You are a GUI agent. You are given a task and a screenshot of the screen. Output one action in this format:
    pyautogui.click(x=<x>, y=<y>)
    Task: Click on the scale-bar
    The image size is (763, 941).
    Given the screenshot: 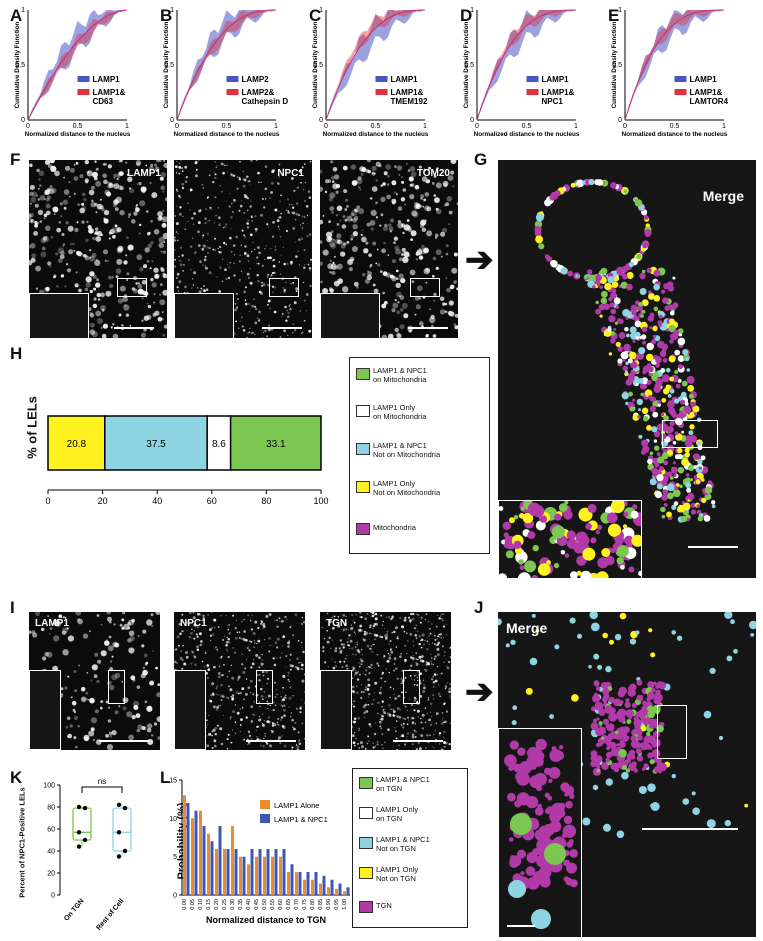 What is the action you would take?
    pyautogui.click(x=282, y=328)
    